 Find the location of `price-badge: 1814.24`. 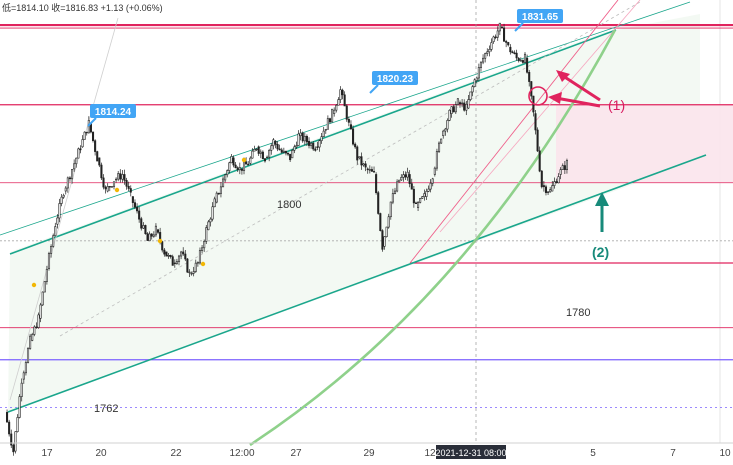

price-badge: 1814.24 is located at coordinates (111, 115).